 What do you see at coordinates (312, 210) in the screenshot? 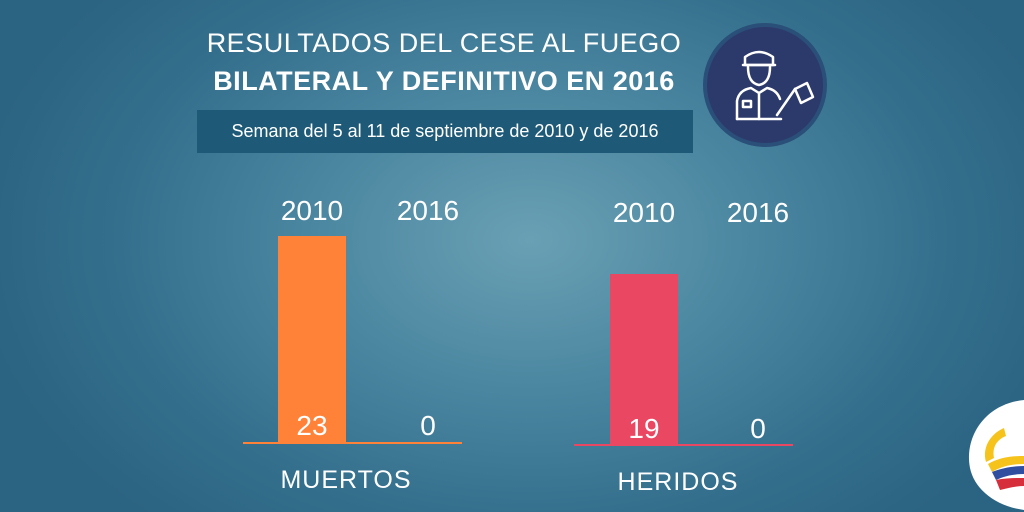
I see `muertos-year-label: 2010` at bounding box center [312, 210].